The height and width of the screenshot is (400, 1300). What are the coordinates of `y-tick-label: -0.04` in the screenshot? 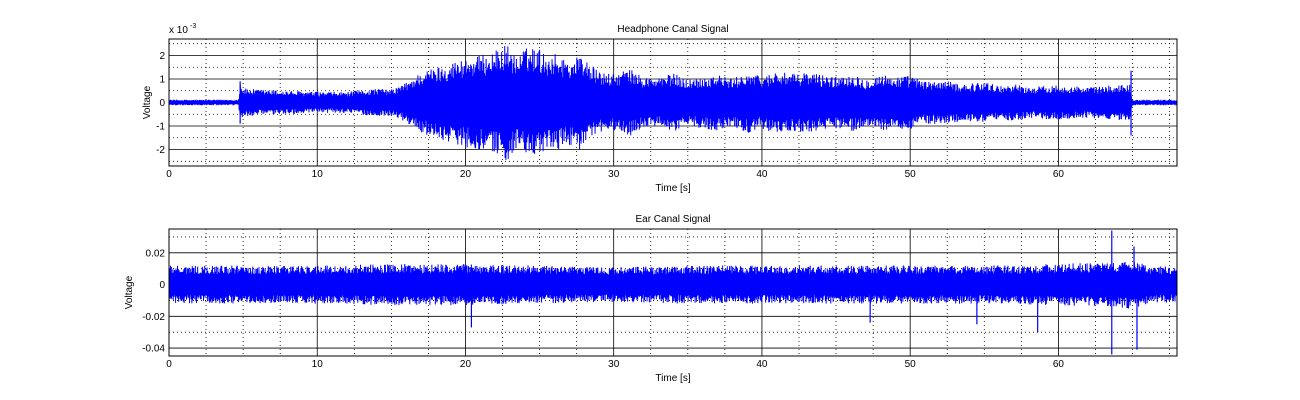 It's located at (153, 349).